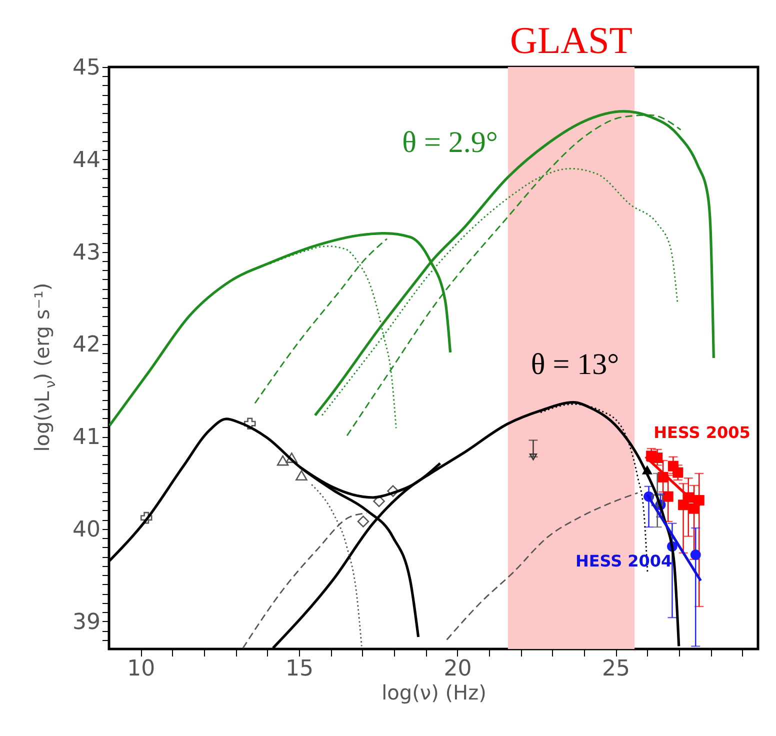  What do you see at coordinates (434, 692) in the screenshot?
I see `x-axis-title: log(ν) (Hz)` at bounding box center [434, 692].